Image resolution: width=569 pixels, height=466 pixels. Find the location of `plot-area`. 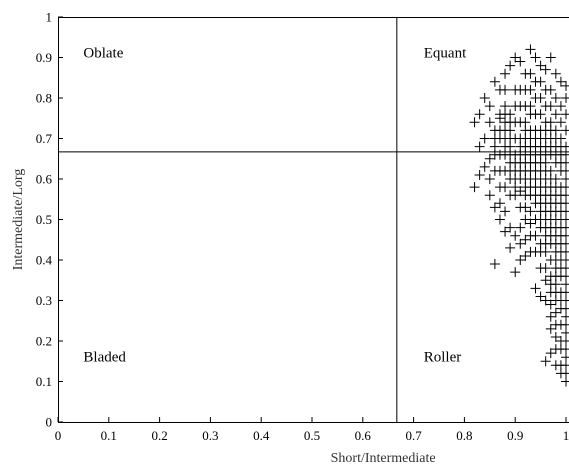

plot-area is located at coordinates (519, 215).